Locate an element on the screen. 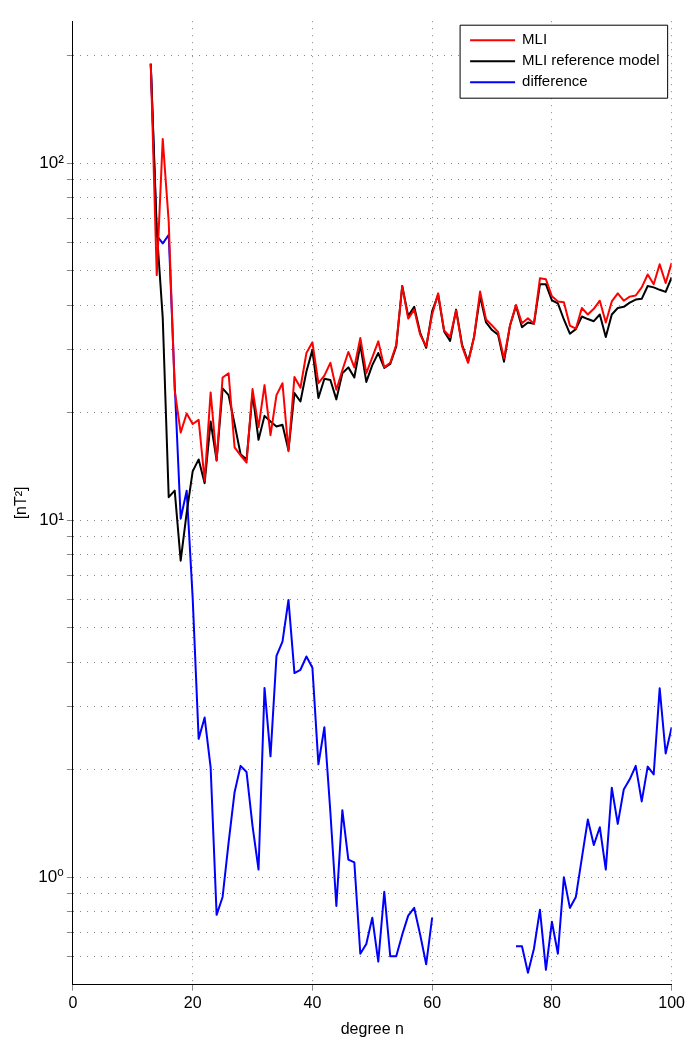  x-tick-label: 20 is located at coordinates (192, 1002).